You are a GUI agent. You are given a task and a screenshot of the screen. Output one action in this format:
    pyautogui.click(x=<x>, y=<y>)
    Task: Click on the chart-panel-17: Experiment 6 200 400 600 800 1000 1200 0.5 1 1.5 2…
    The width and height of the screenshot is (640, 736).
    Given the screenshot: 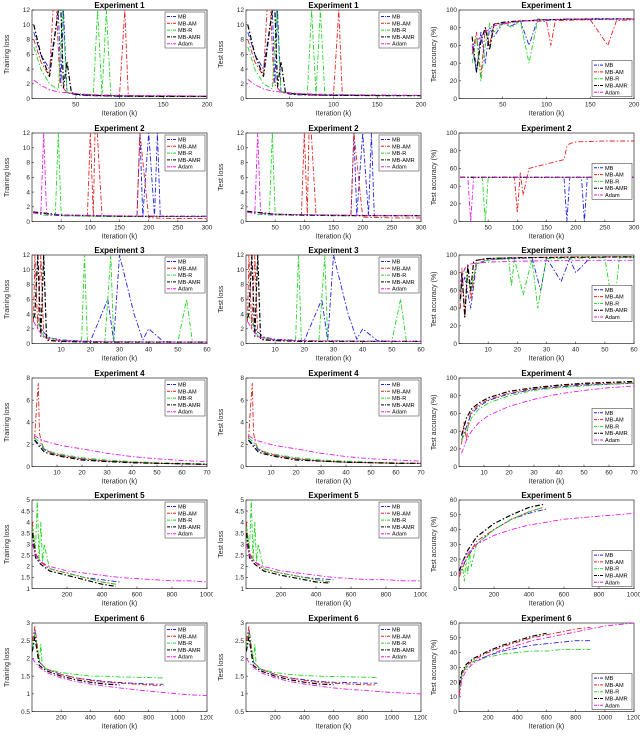 What is the action you would take?
    pyautogui.click(x=322, y=672)
    